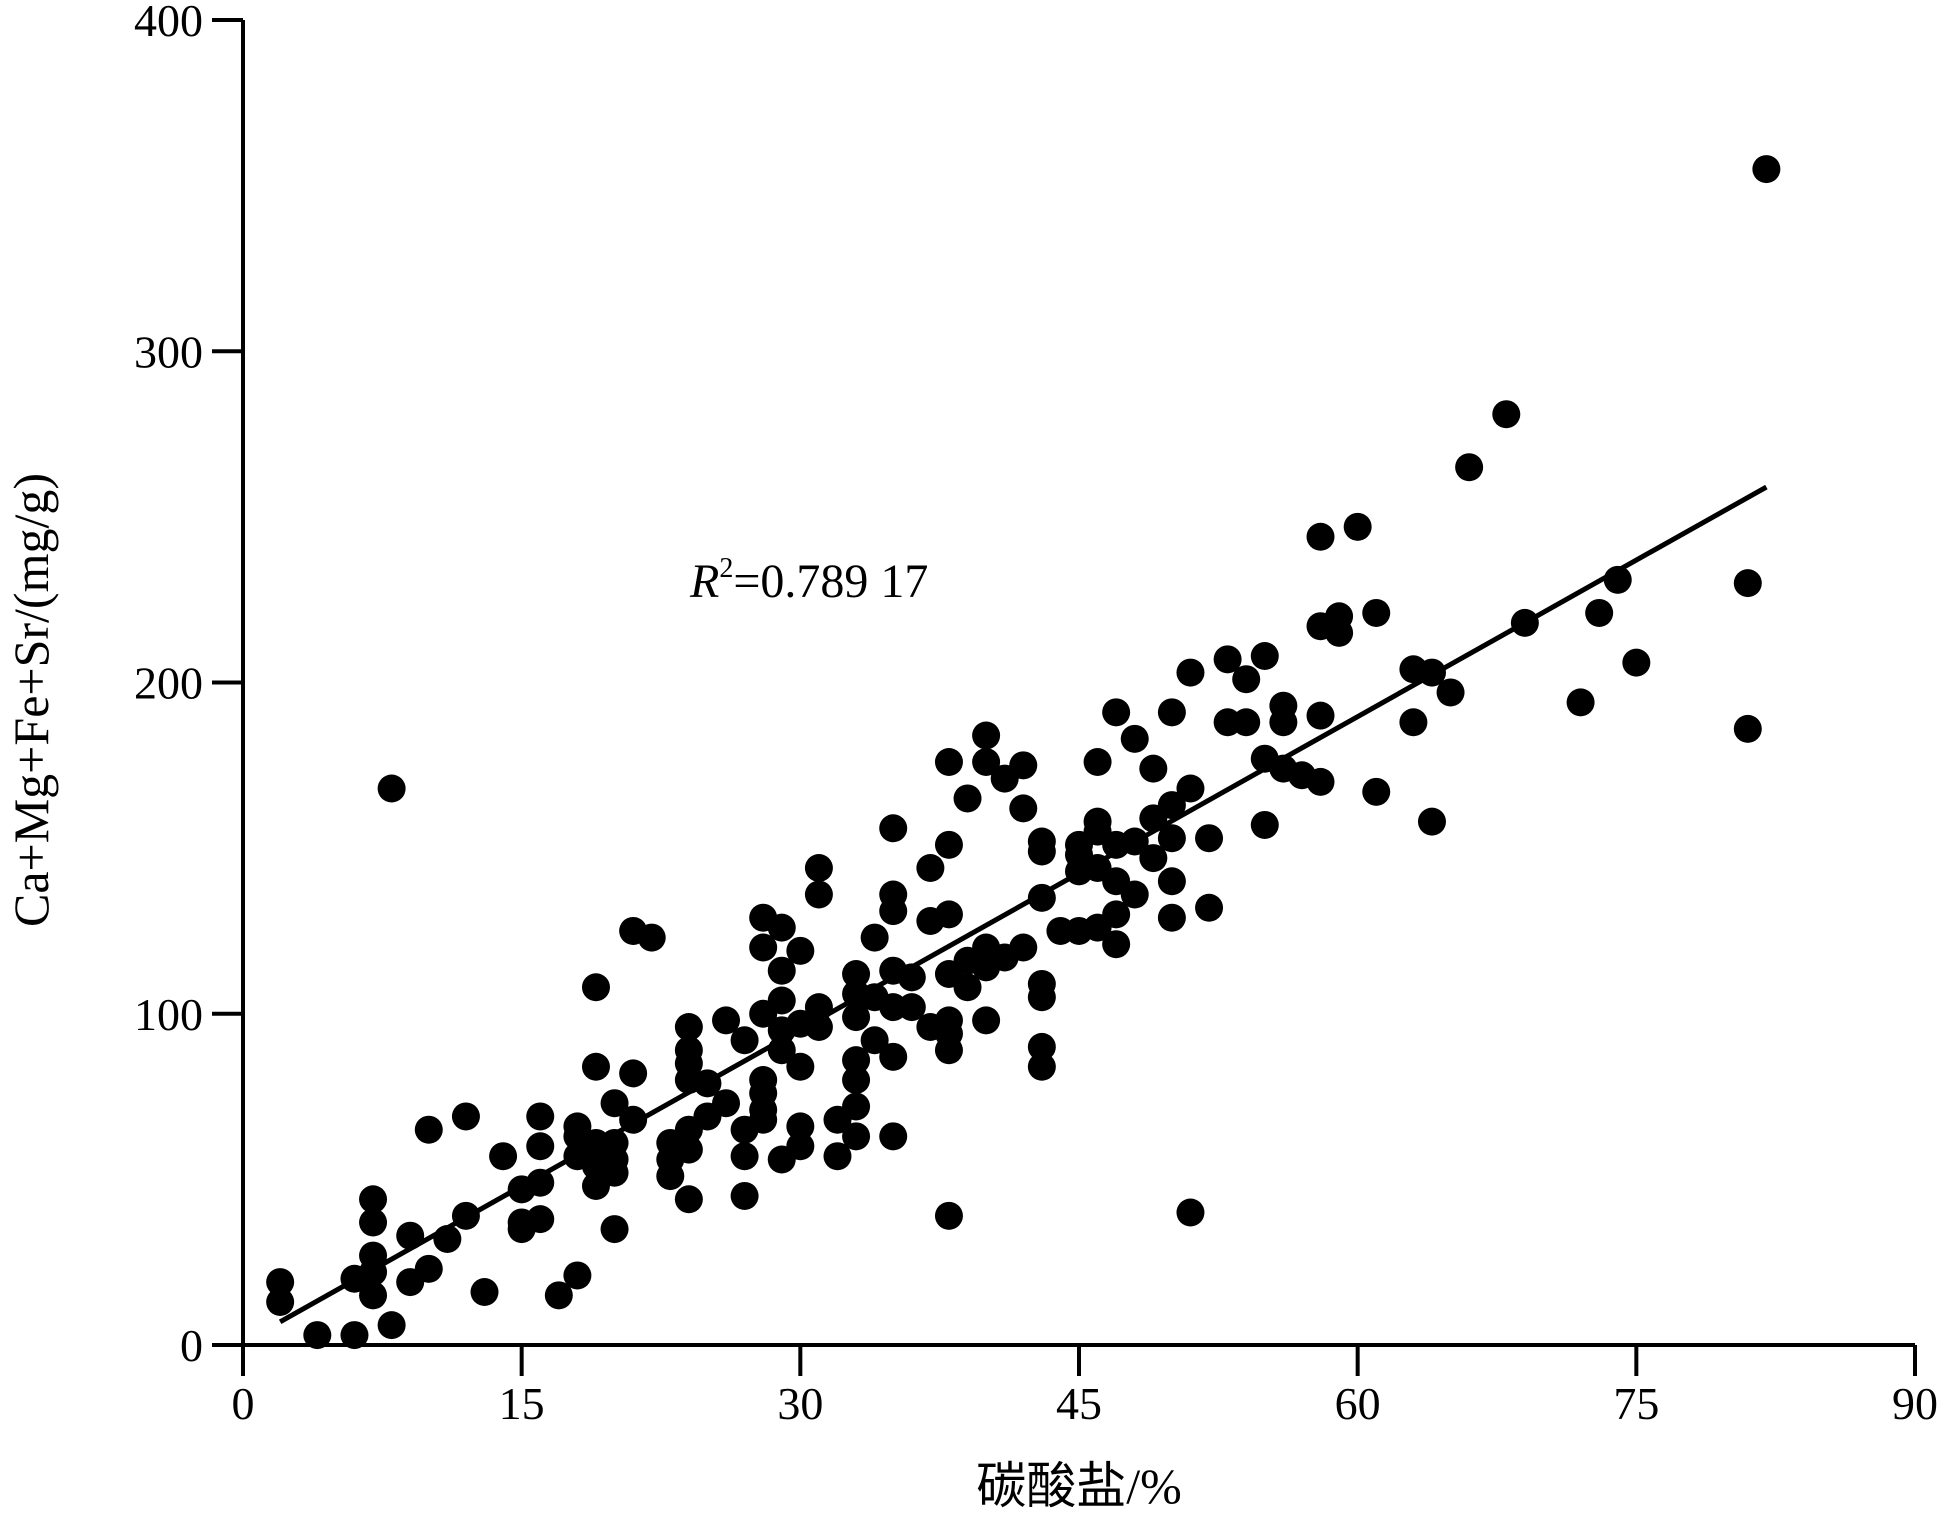 The width and height of the screenshot is (1957, 1523). What do you see at coordinates (1636, 1403) in the screenshot?
I see `x-tick-label: 75` at bounding box center [1636, 1403].